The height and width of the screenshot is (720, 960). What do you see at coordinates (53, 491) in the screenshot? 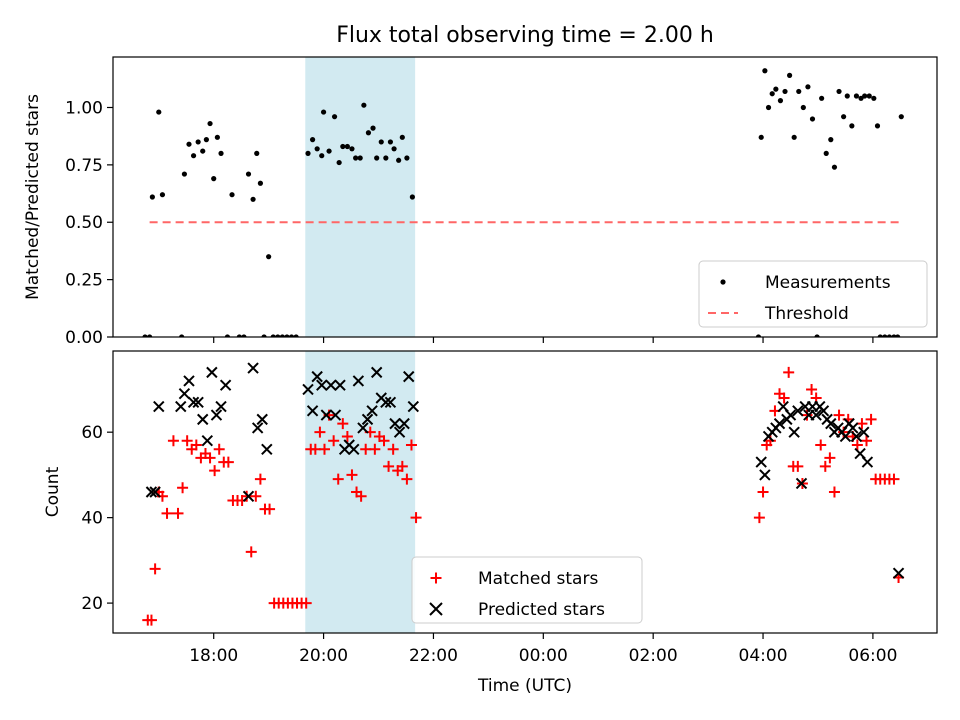
I see `y-axis-label: Count` at bounding box center [53, 491].